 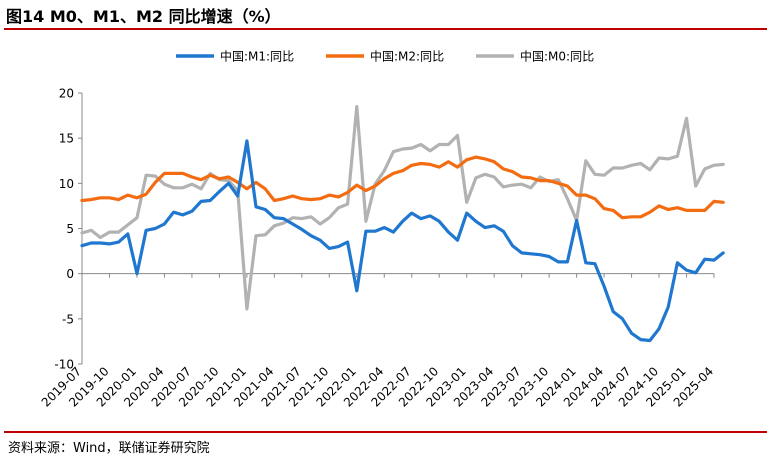 What do you see at coordinates (407, 56) in the screenshot?
I see `legend-label: 中国:M2:同比` at bounding box center [407, 56].